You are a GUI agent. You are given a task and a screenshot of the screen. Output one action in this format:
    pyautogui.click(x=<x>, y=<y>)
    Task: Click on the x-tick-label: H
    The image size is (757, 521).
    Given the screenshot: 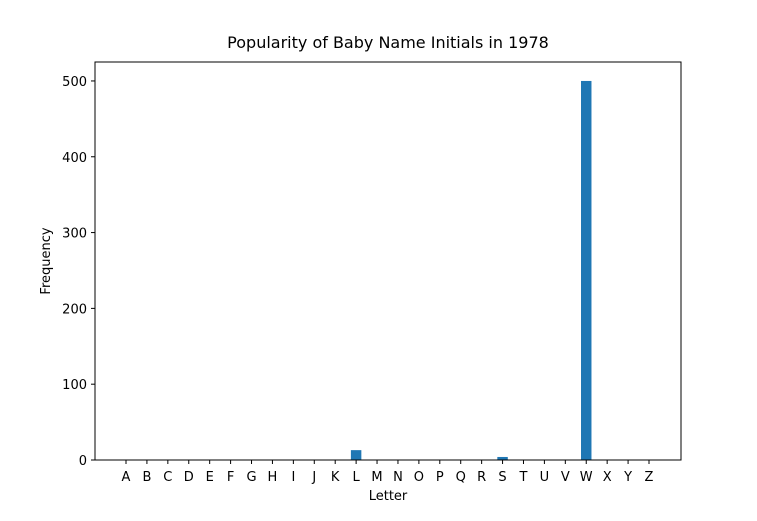 What is the action you would take?
    pyautogui.click(x=273, y=477)
    